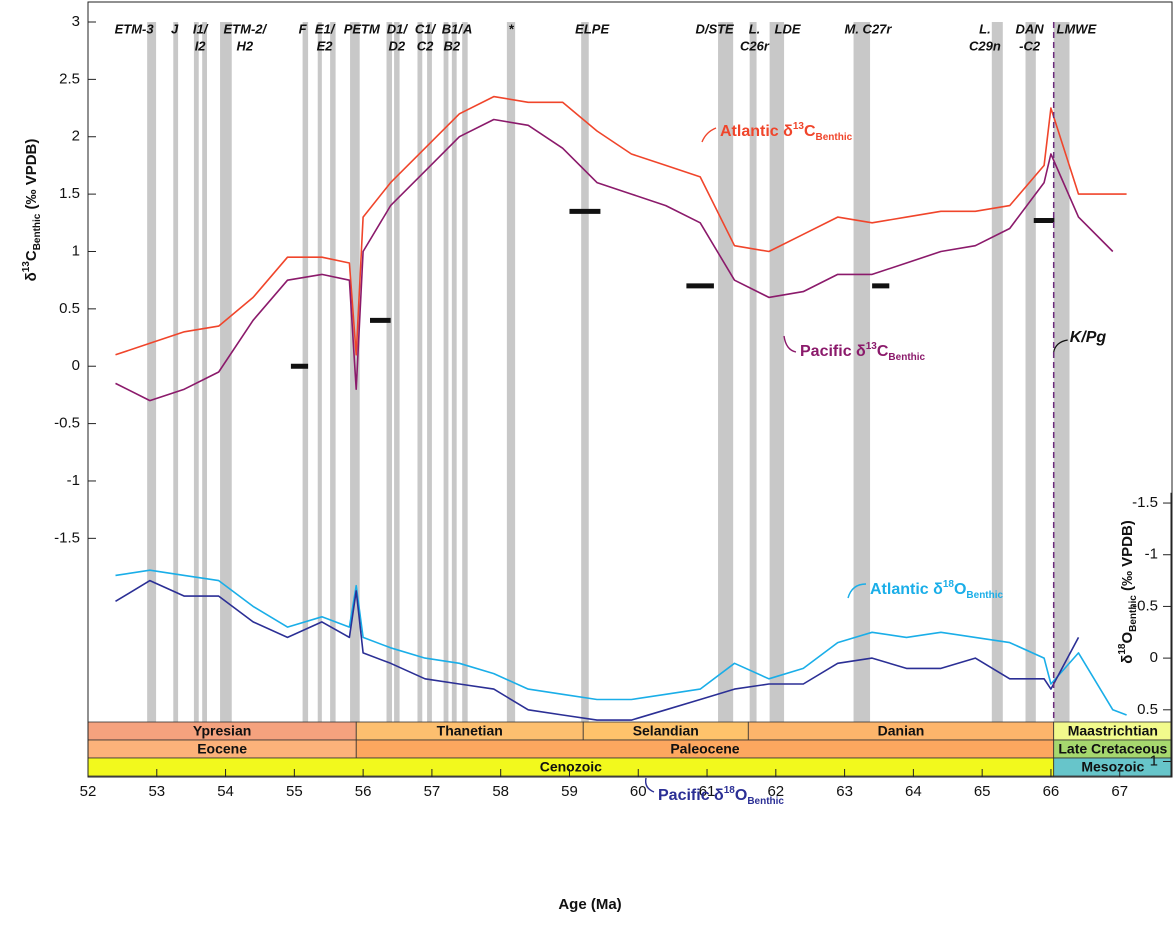 The width and height of the screenshot is (1175, 925). I want to click on y2-axis-label-part: 18, so click(1122, 649).